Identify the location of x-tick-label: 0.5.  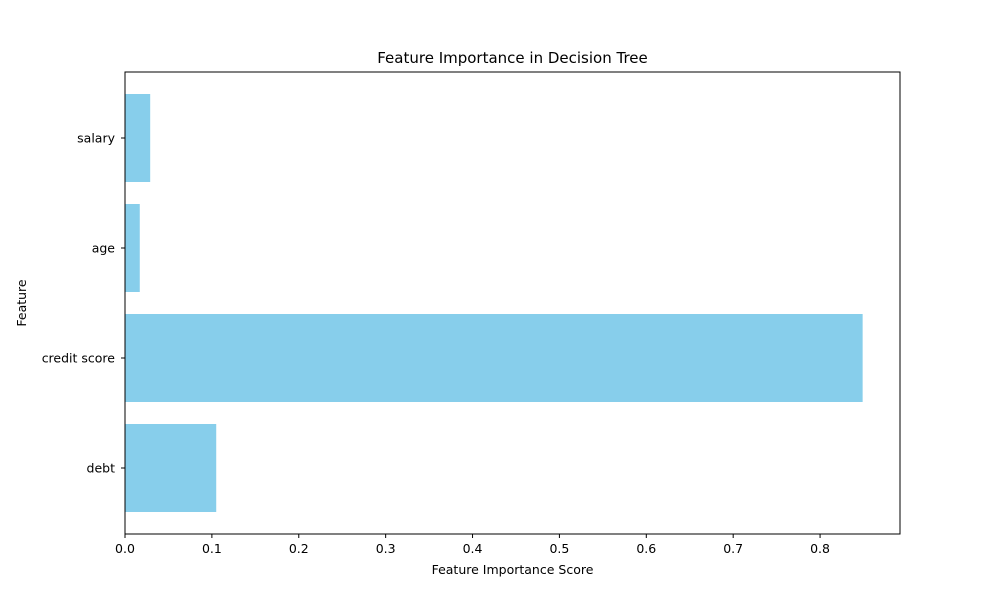
(559, 548).